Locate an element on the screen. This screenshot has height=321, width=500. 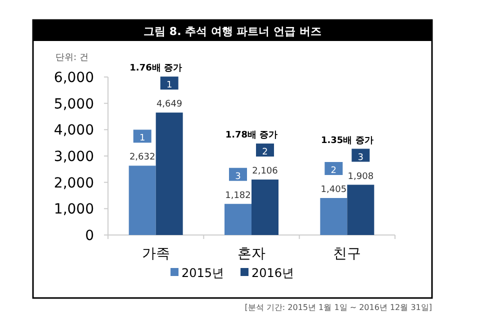
text: [분석 기간: 2015년 1월 1일 ~ 2016년 12월 31일] is located at coordinates (338, 307).